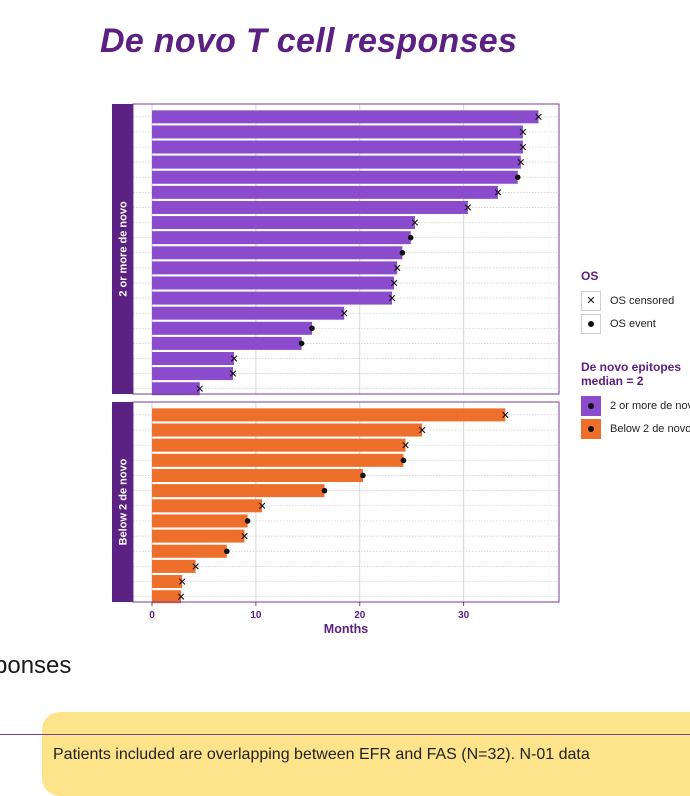  What do you see at coordinates (633, 323) in the screenshot?
I see `legend-label: OS event` at bounding box center [633, 323].